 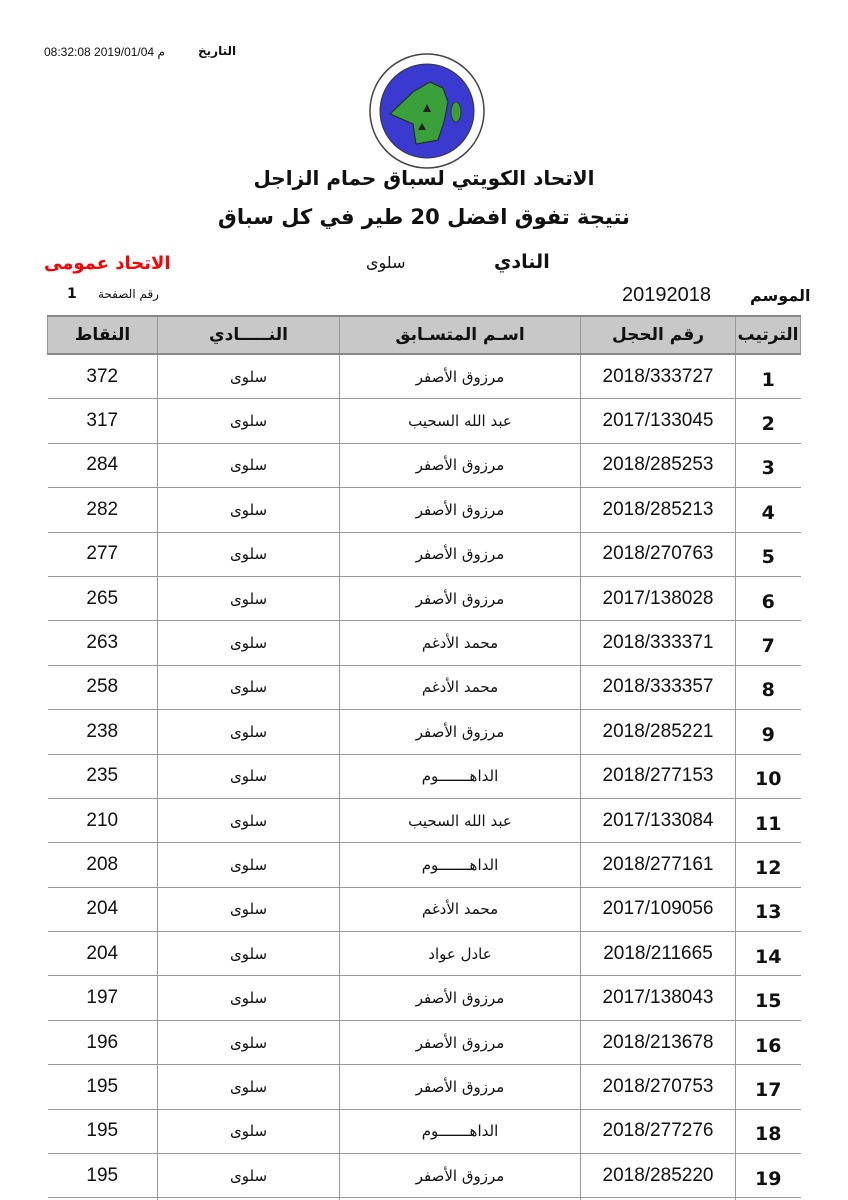 What do you see at coordinates (102, 732) in the screenshot?
I see `cell-points: 238` at bounding box center [102, 732].